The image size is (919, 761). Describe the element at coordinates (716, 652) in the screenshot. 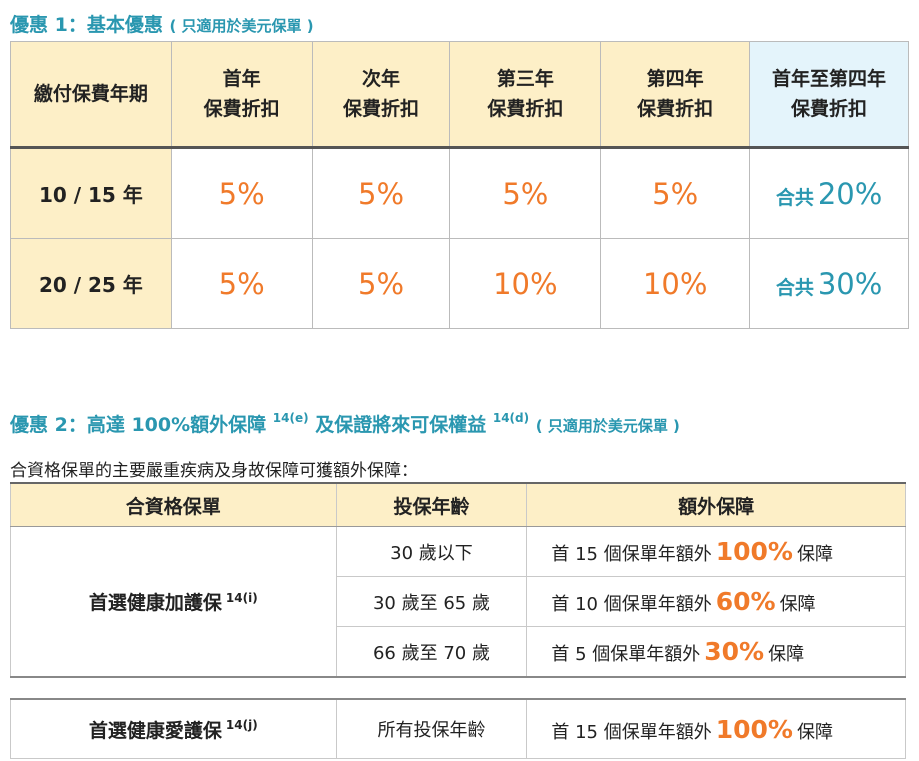

I see `benefit-cell: 首 5 個保單年額外 30% 保障` at that location.